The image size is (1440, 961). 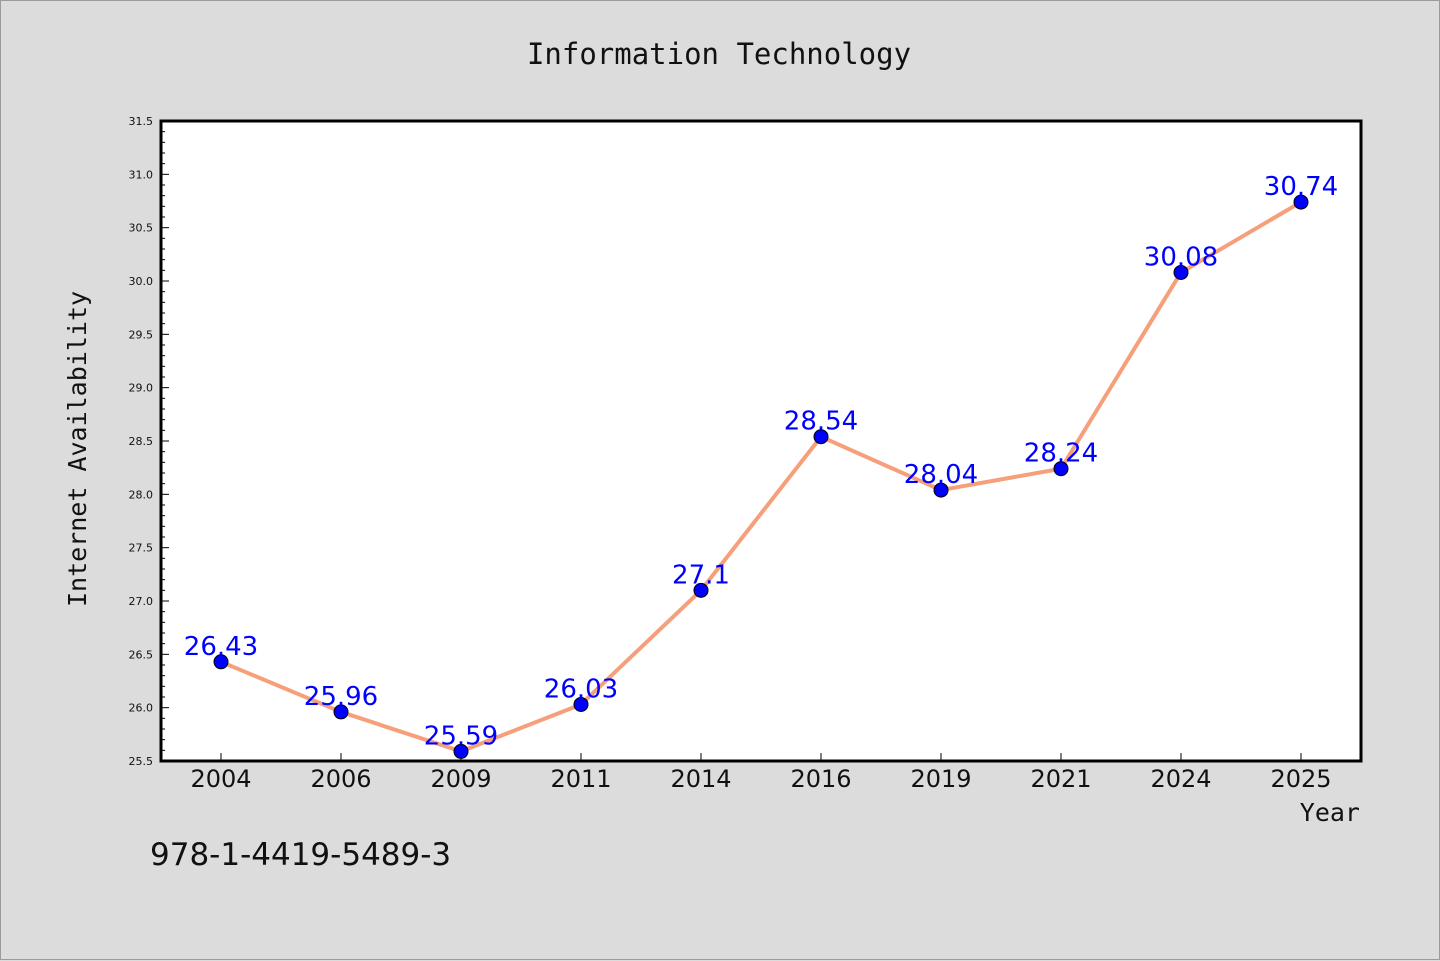 What do you see at coordinates (220, 779) in the screenshot?
I see `x-tick-label: 2004` at bounding box center [220, 779].